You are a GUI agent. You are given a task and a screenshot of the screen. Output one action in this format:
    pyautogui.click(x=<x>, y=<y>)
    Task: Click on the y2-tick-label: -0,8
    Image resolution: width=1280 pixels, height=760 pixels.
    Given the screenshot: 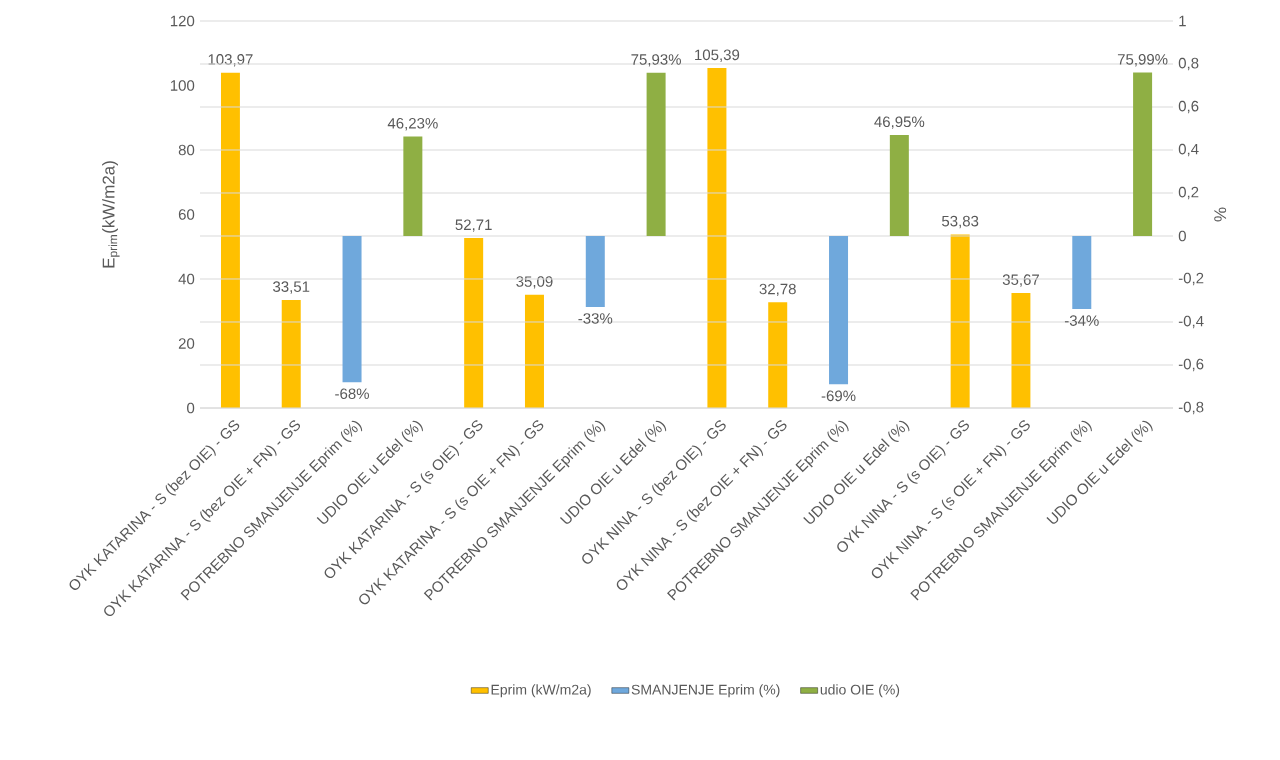 What is the action you would take?
    pyautogui.click(x=1191, y=408)
    